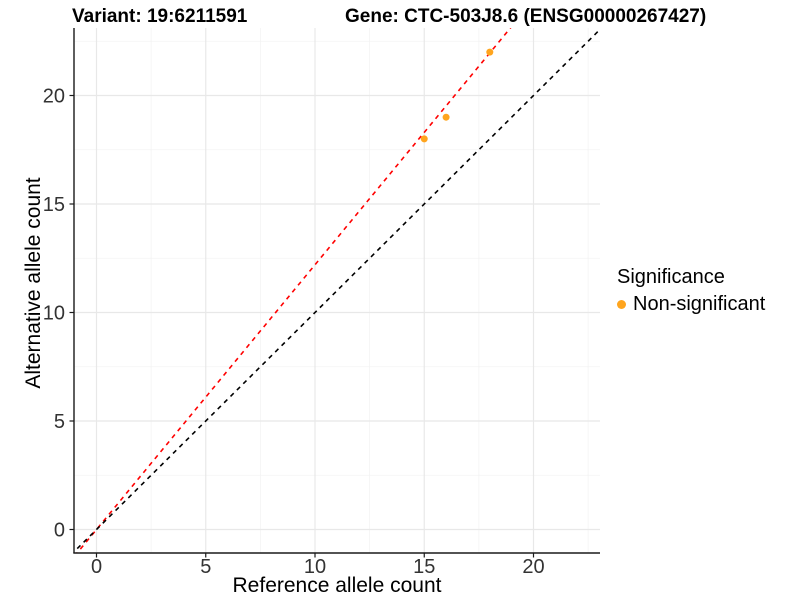 The image size is (800, 600). What do you see at coordinates (59, 422) in the screenshot?
I see `y-tick-label: 5` at bounding box center [59, 422].